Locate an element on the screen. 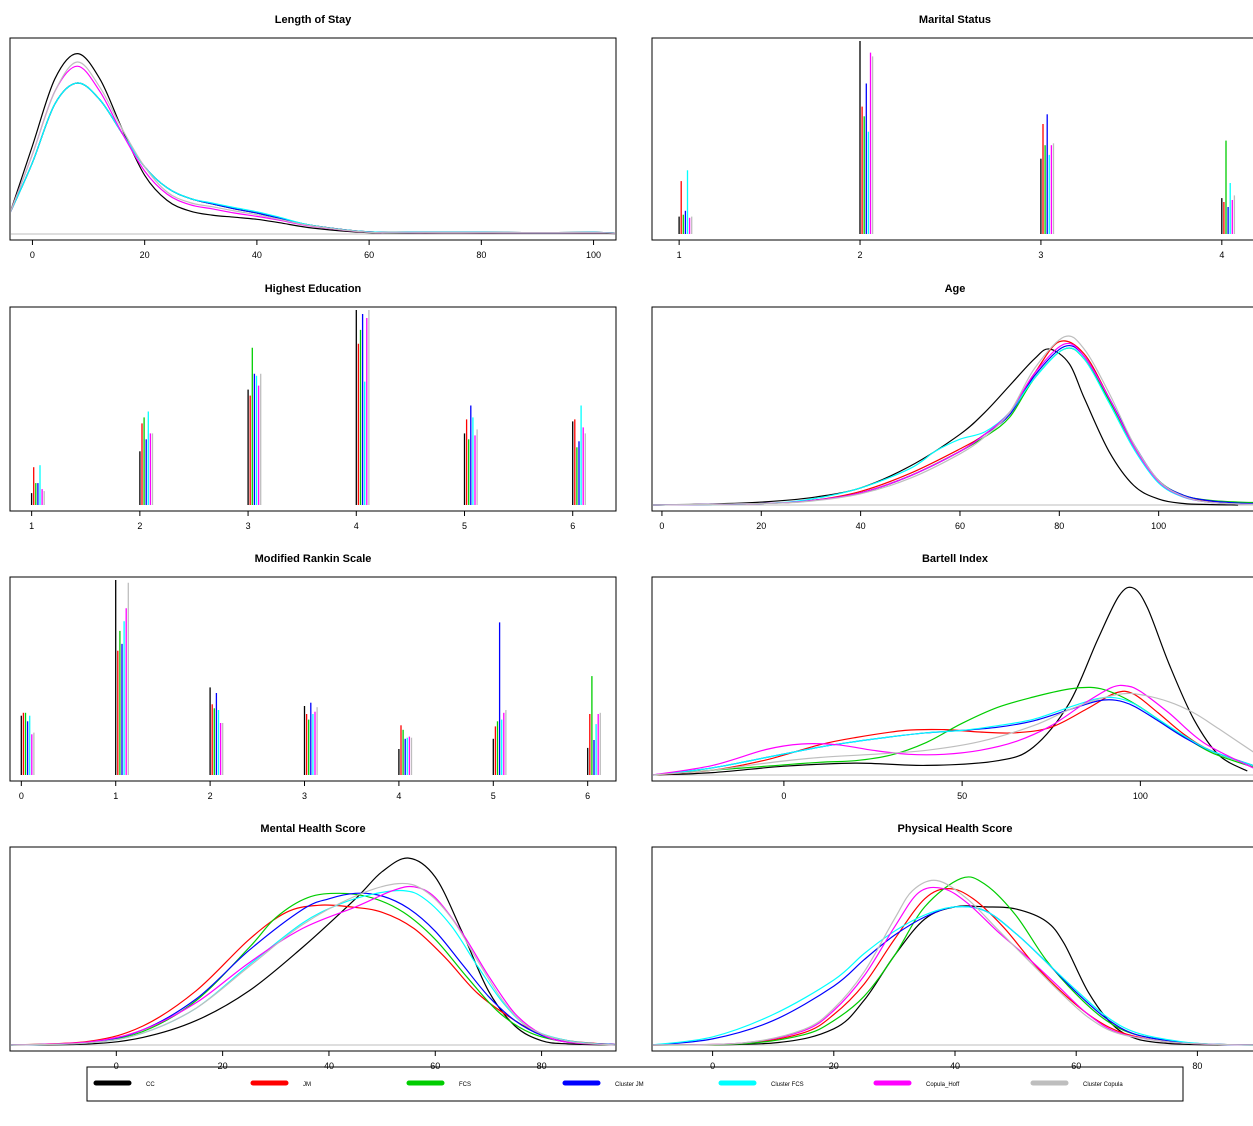  panel-title: Bartell Index is located at coordinates (955, 559).